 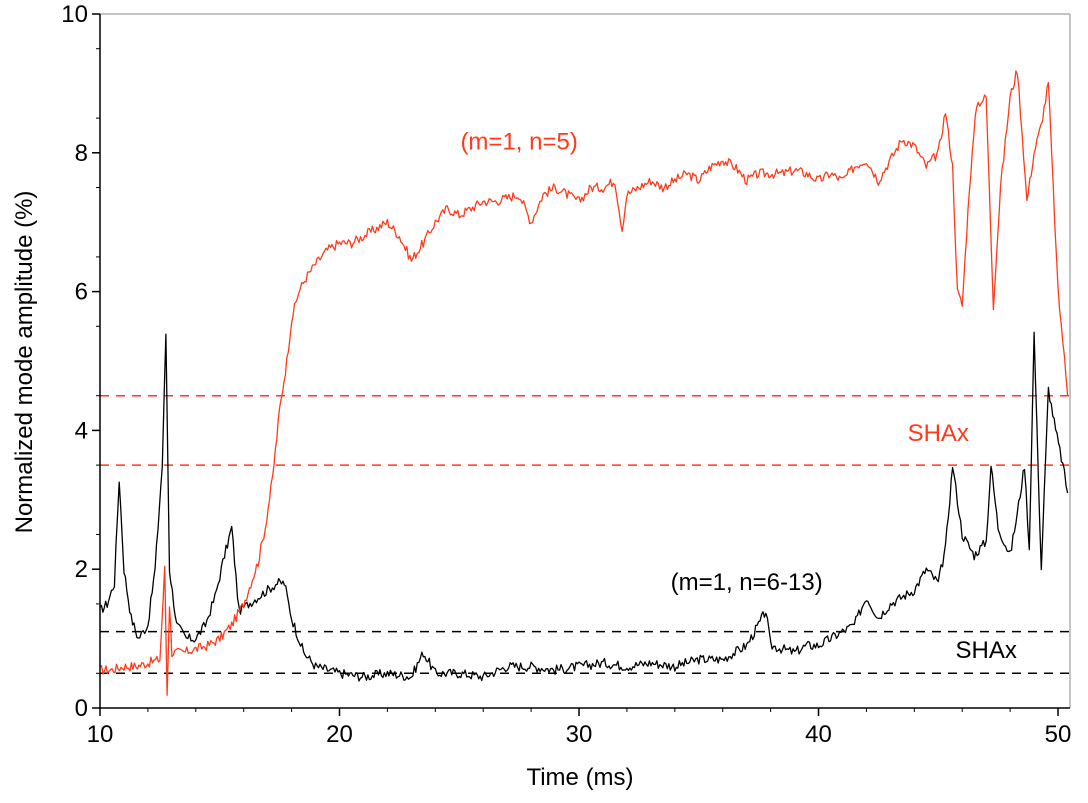 I want to click on y-tick-label: 4, so click(x=81, y=430).